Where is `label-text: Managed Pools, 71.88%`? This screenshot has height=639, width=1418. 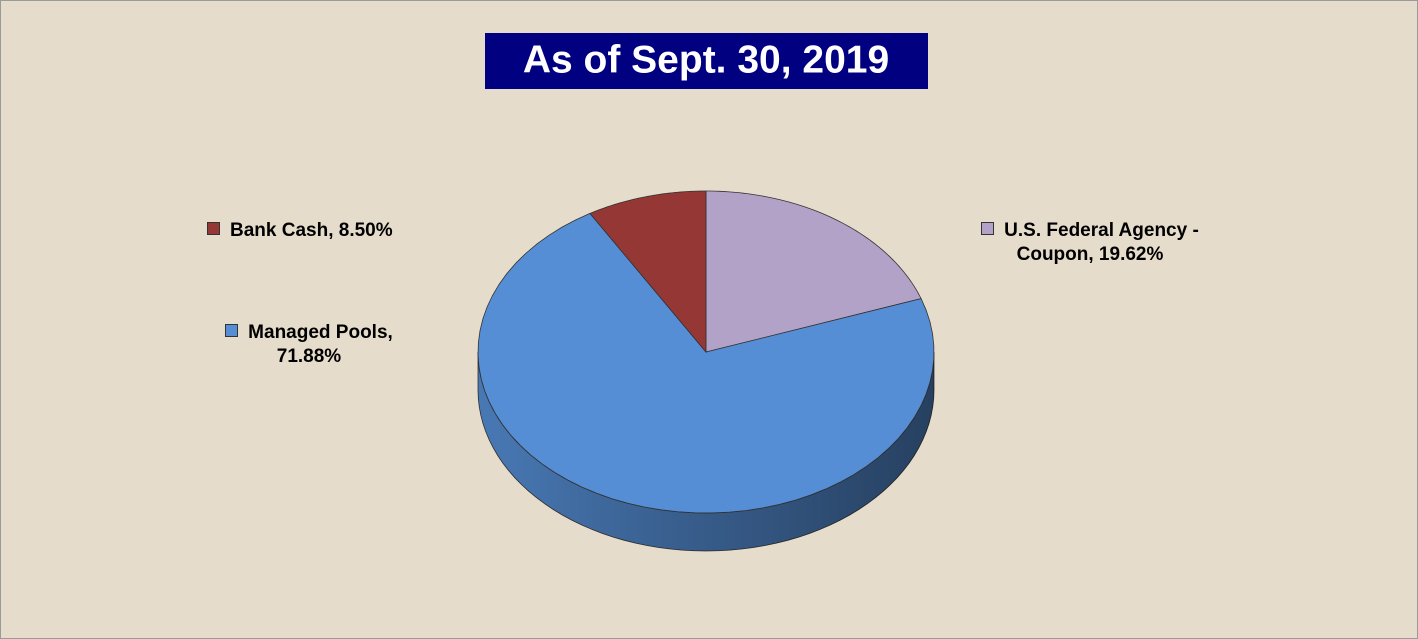
label-text: Managed Pools, 71.88% is located at coordinates (320, 344).